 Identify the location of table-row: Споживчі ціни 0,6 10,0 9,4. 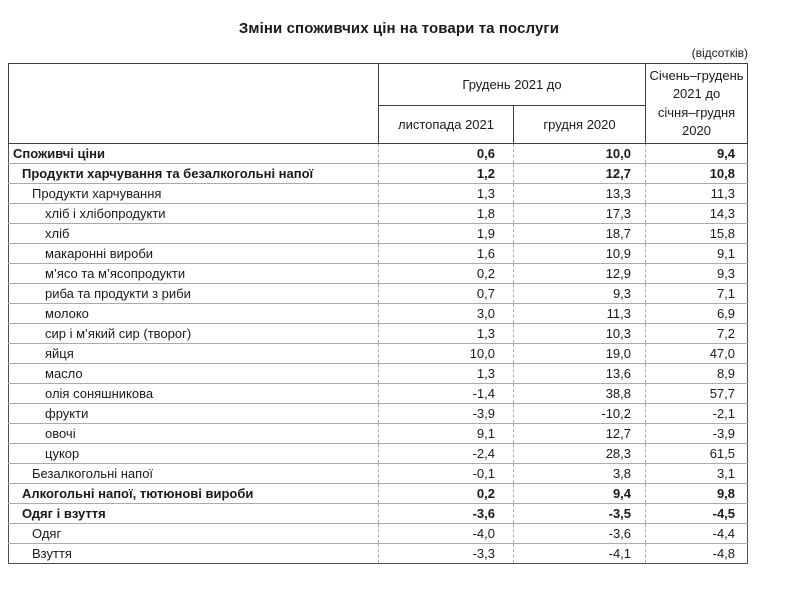
(378, 153).